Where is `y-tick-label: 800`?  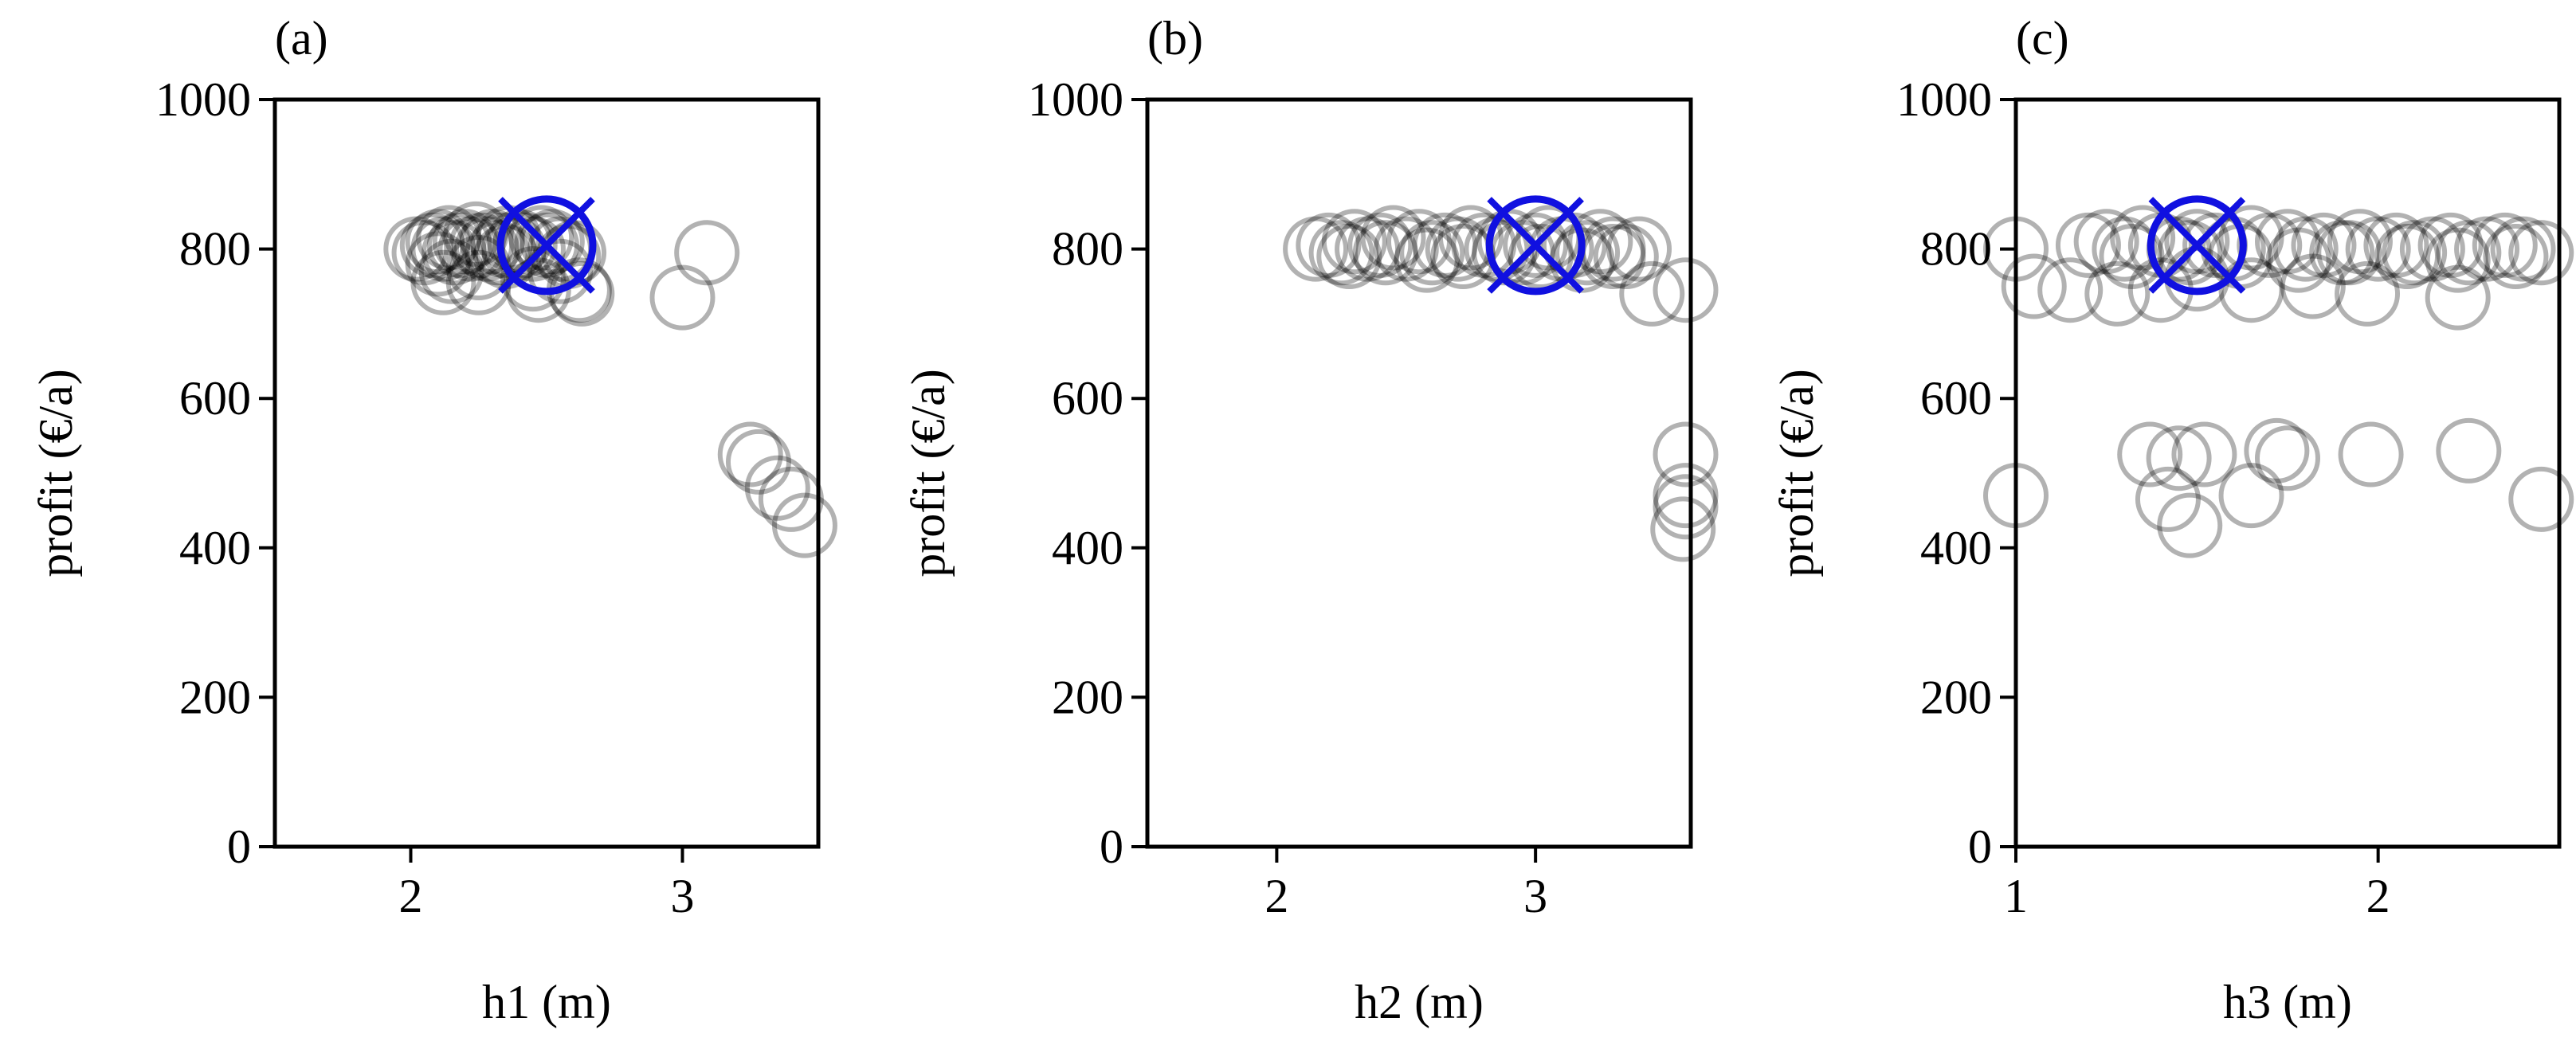 y-tick-label: 800 is located at coordinates (1956, 249).